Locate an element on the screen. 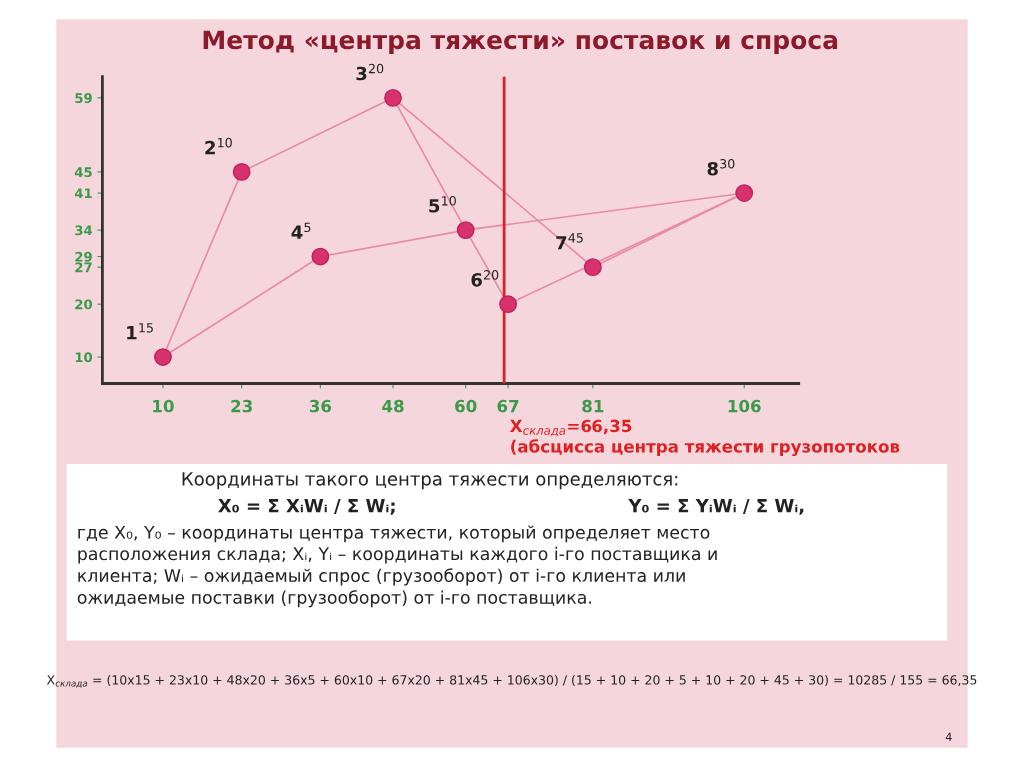 The height and width of the screenshot is (767, 1024). y-tick-label: 20 is located at coordinates (84, 304).